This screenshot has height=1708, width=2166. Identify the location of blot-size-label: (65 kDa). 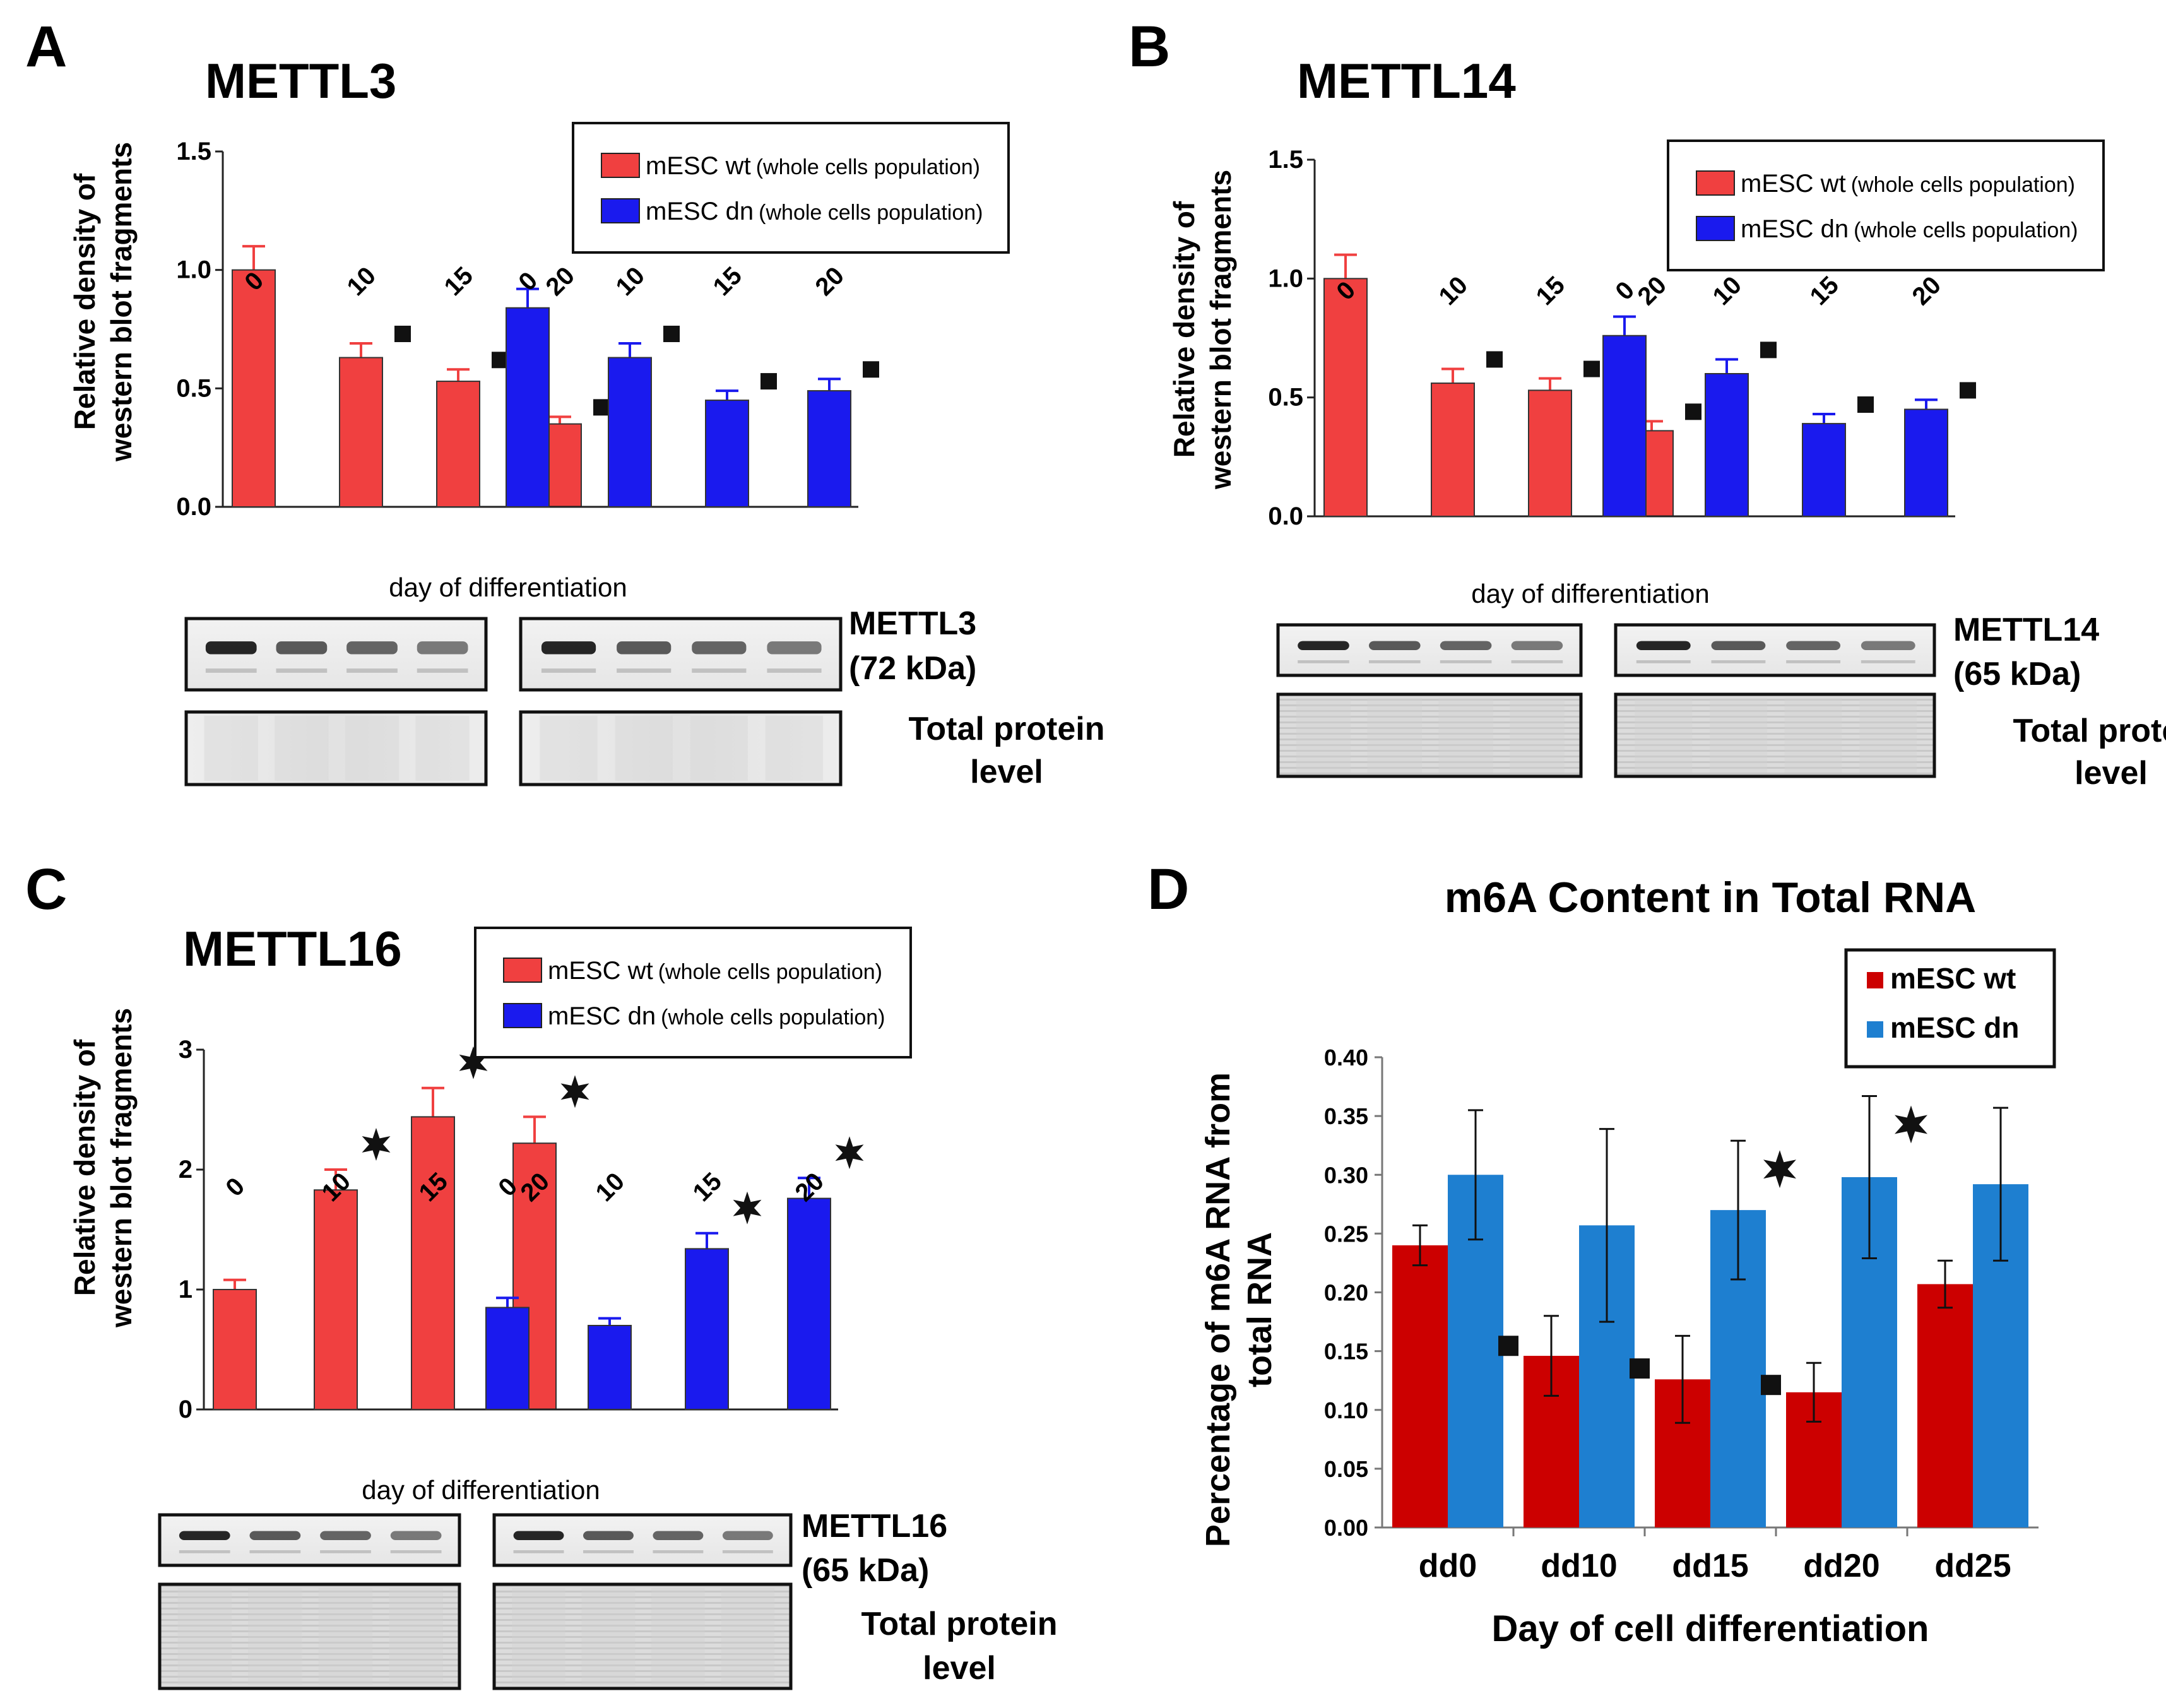
(2017, 674).